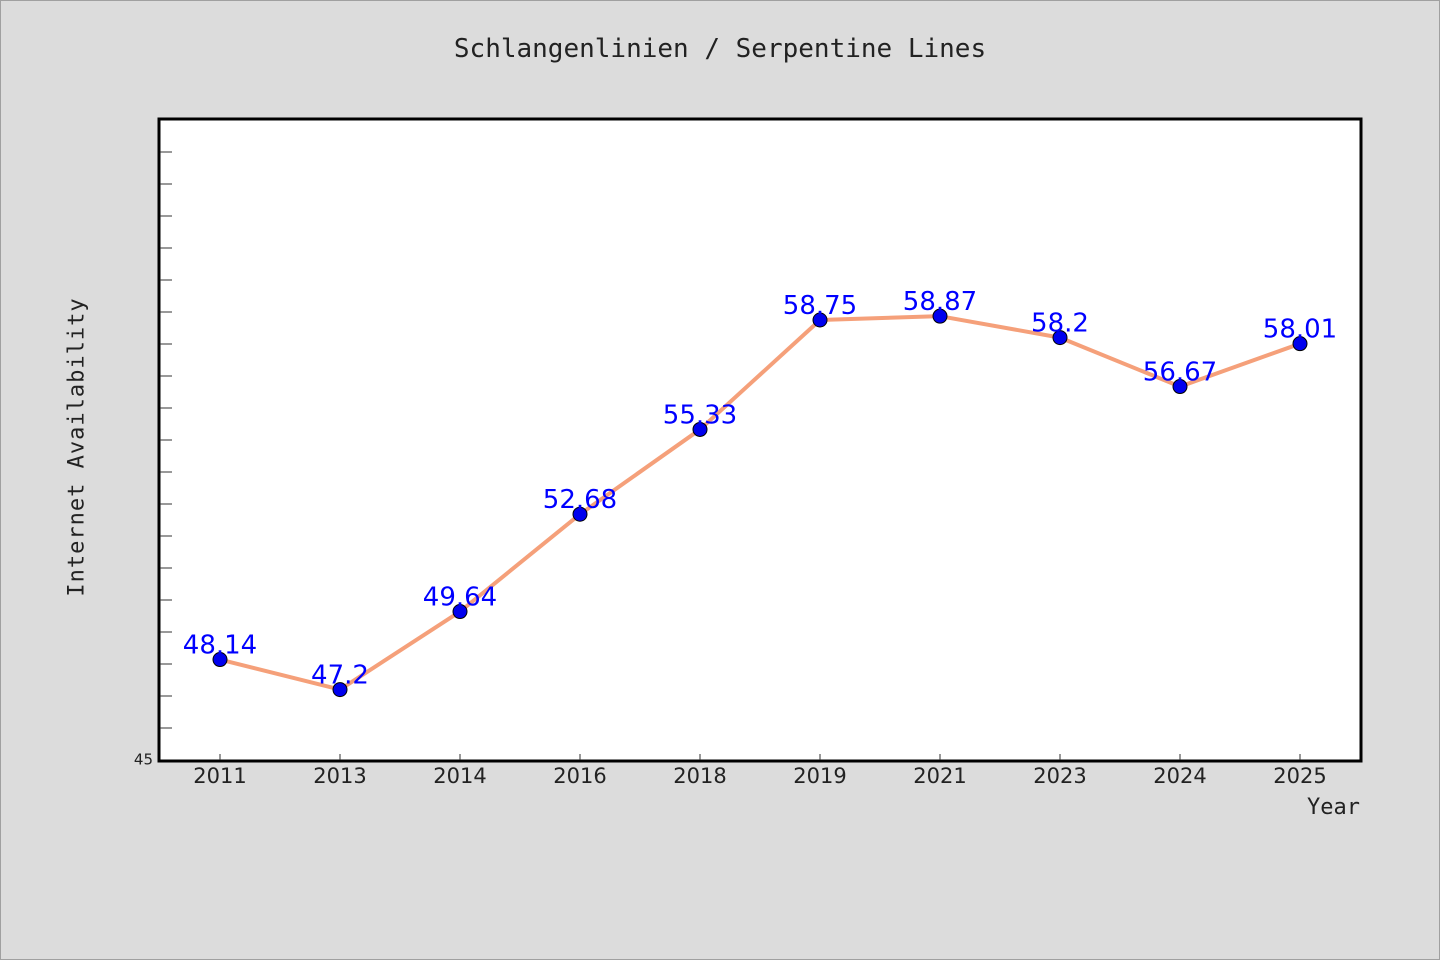 The width and height of the screenshot is (1440, 960). Describe the element at coordinates (820, 306) in the screenshot. I see `data-label: 58.75` at that location.